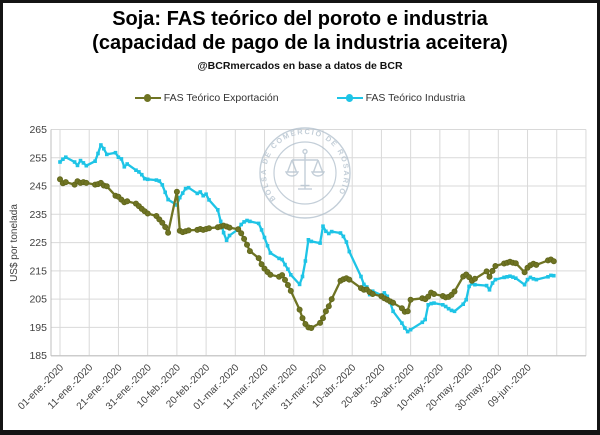 This screenshot has height=435, width=600. I want to click on y-axis-tick-labels: 265 255 245 235 225 215 205 195 185, so click(38, 243).